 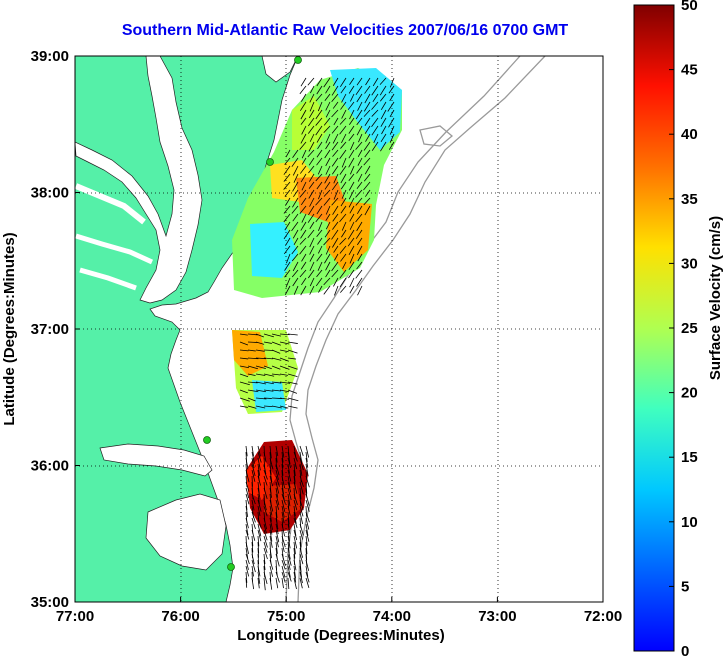 What do you see at coordinates (252, 313) in the screenshot?
I see `station-markers` at bounding box center [252, 313].